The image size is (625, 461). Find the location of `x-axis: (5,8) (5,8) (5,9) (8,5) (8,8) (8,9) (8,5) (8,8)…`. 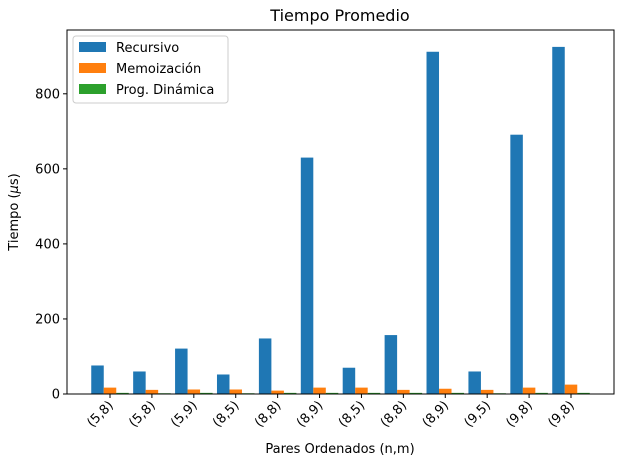

x-axis: (5,8) (5,8) (5,9) (8,5) (8,8) (8,9) (8,5) (8,8)… is located at coordinates (331, 412).